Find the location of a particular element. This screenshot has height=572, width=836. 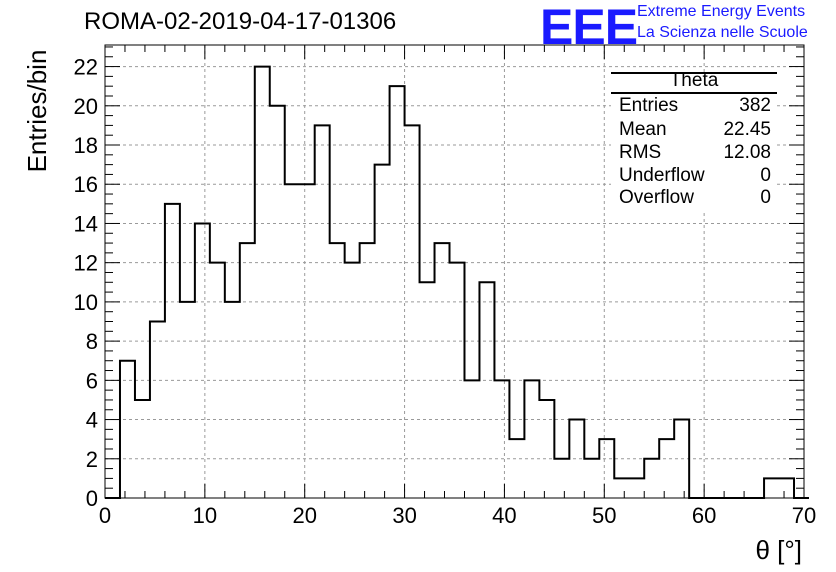

stats-label: RMS is located at coordinates (640, 152).